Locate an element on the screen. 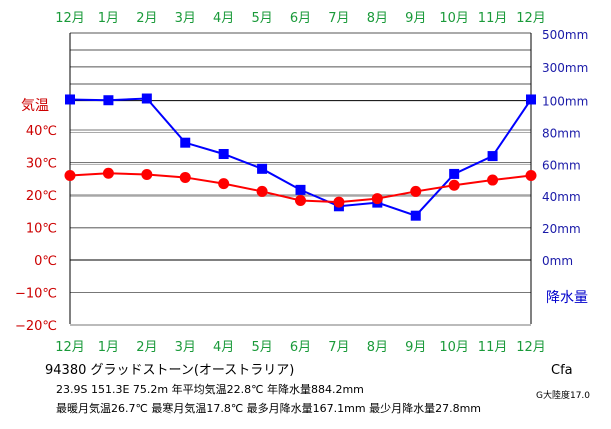 The image size is (611, 429). month-label-top: 10月 is located at coordinates (454, 18).